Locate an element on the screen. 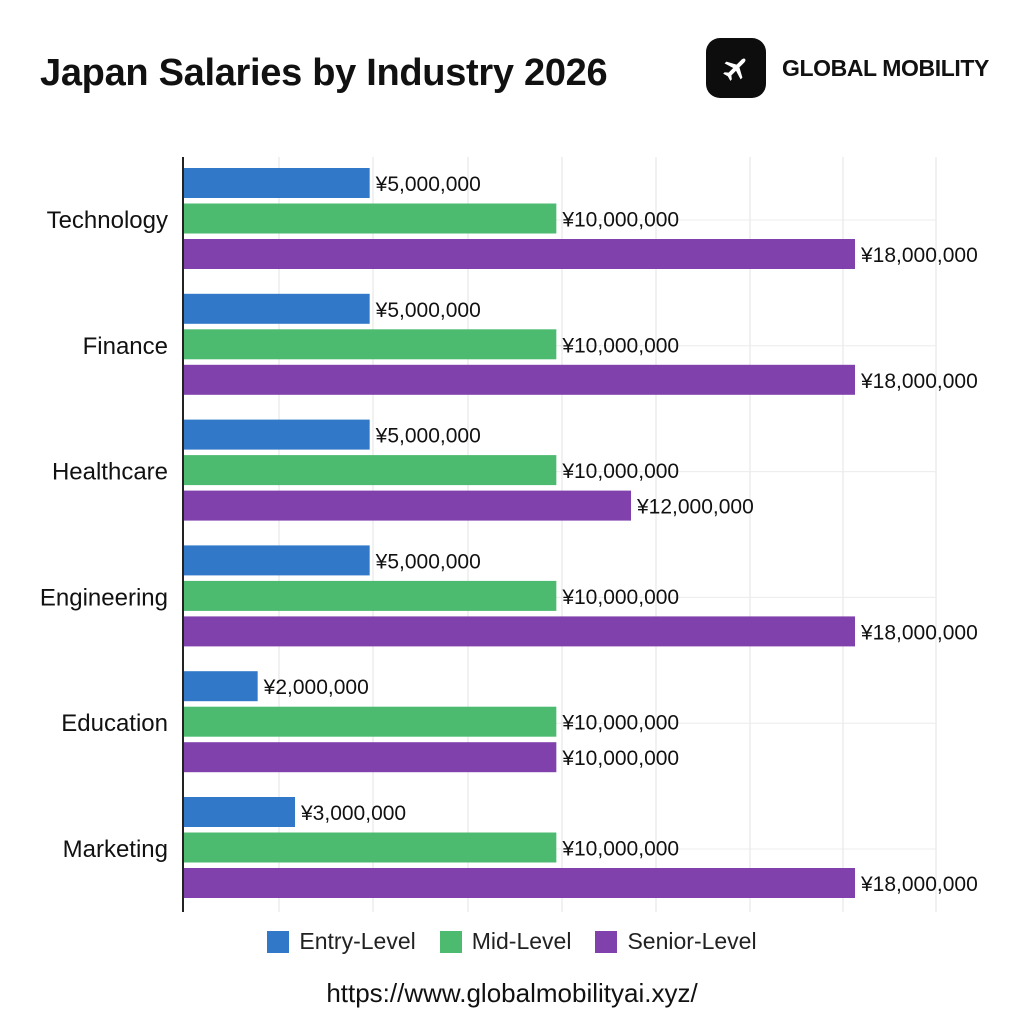 The height and width of the screenshot is (1024, 1024). airplane-icon is located at coordinates (736, 68).